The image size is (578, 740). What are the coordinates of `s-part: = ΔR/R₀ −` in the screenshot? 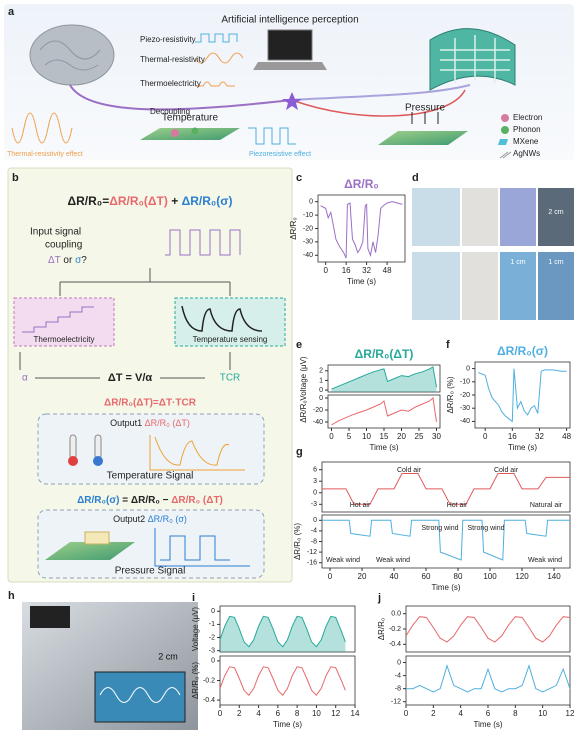 It's located at (146, 500).